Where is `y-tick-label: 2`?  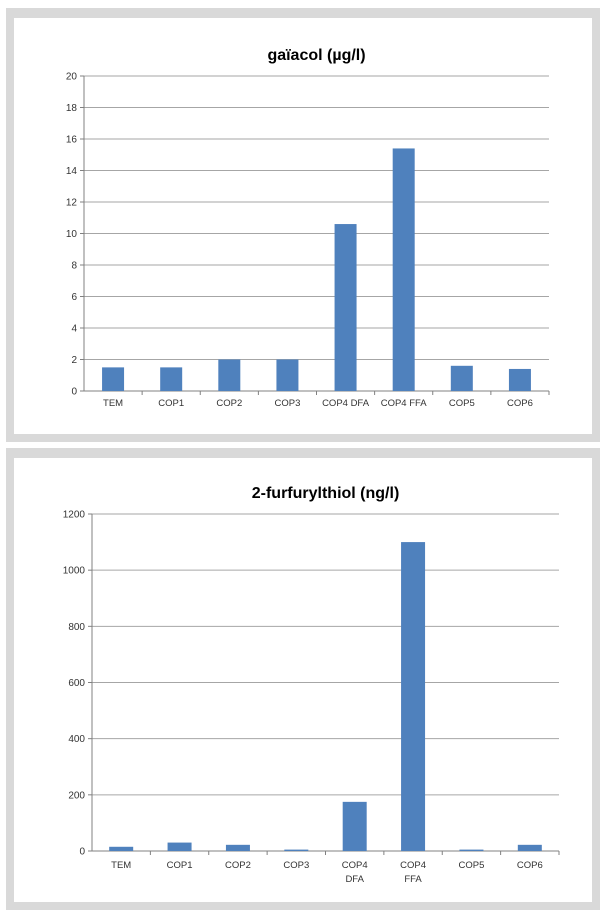
y-tick-label: 2 is located at coordinates (74, 360).